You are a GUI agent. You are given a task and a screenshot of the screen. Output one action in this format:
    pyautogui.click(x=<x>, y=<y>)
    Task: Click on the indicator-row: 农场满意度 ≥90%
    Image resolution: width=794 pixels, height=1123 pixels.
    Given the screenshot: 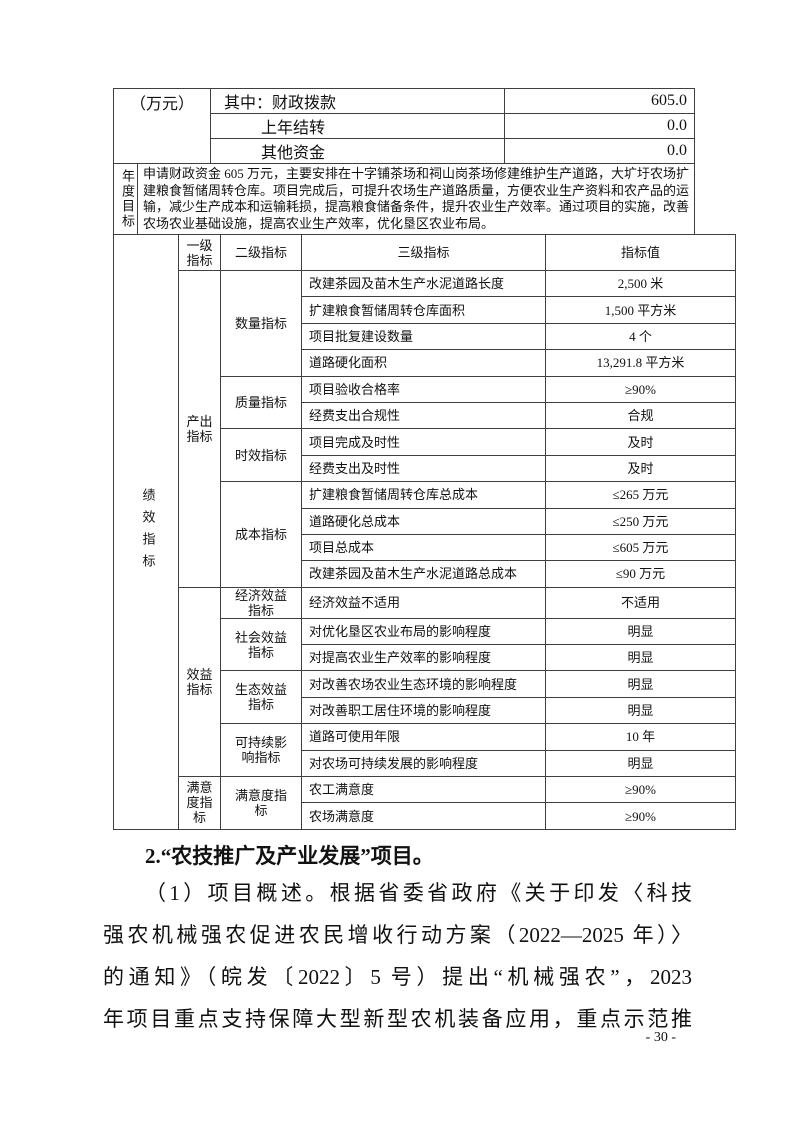 What is the action you would take?
    pyautogui.click(x=425, y=816)
    